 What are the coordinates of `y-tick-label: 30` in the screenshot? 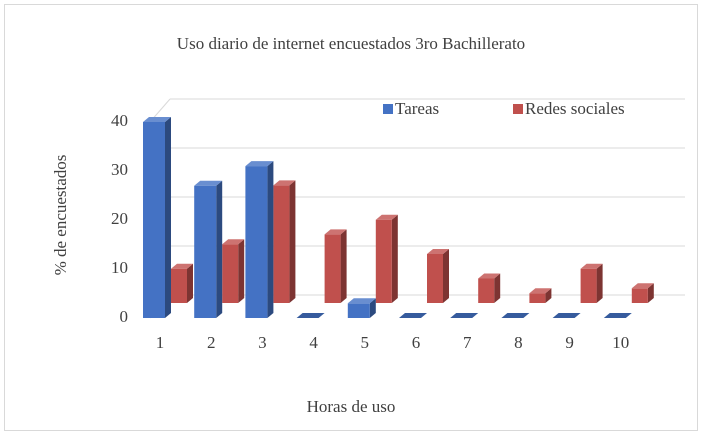 It's located at (119, 169).